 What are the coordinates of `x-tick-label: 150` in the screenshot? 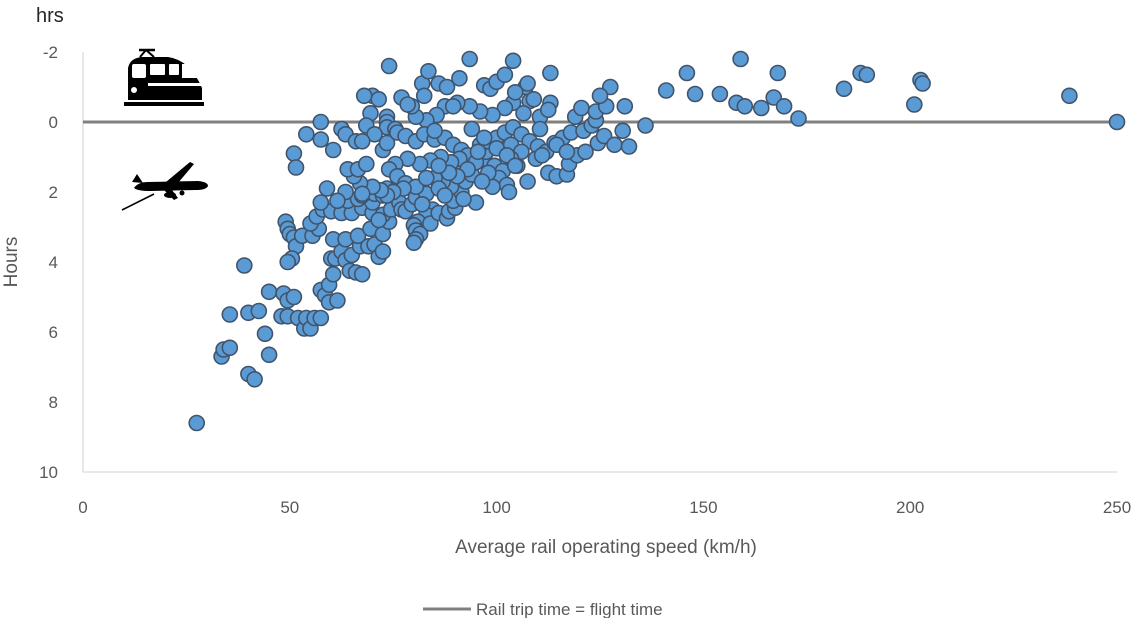 It's located at (703, 507).